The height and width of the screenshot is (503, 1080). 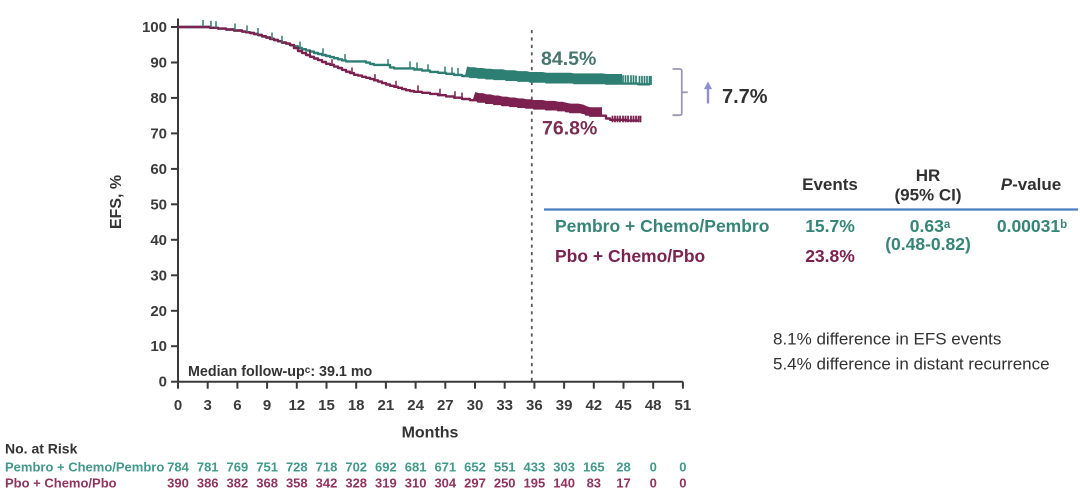 I want to click on svg-text: 20, so click(x=158, y=311).